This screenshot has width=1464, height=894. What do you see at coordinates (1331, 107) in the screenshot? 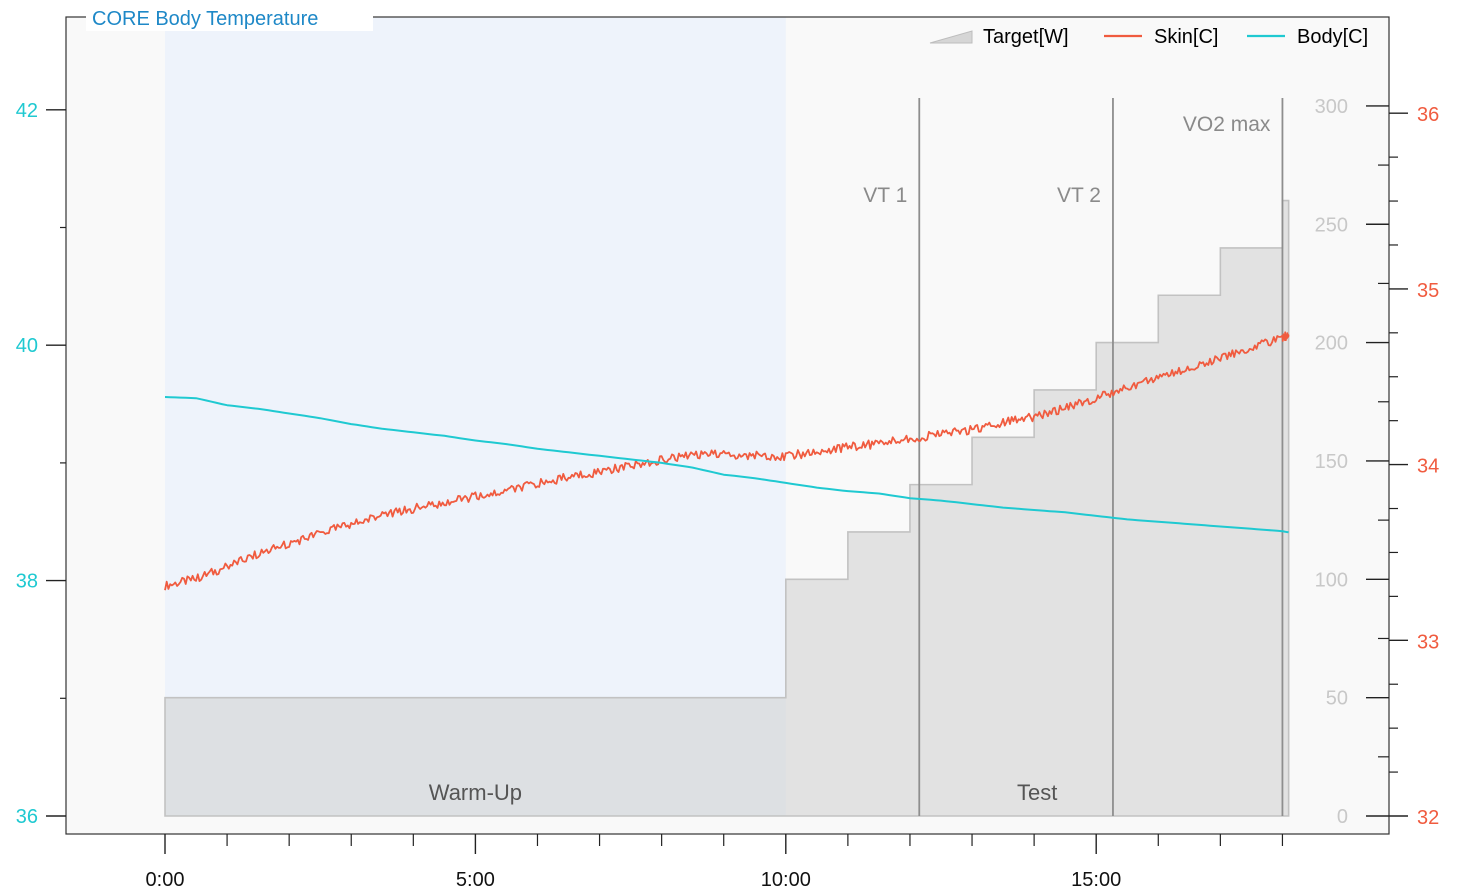
I see `power-tick-label-6: 300` at bounding box center [1331, 107].